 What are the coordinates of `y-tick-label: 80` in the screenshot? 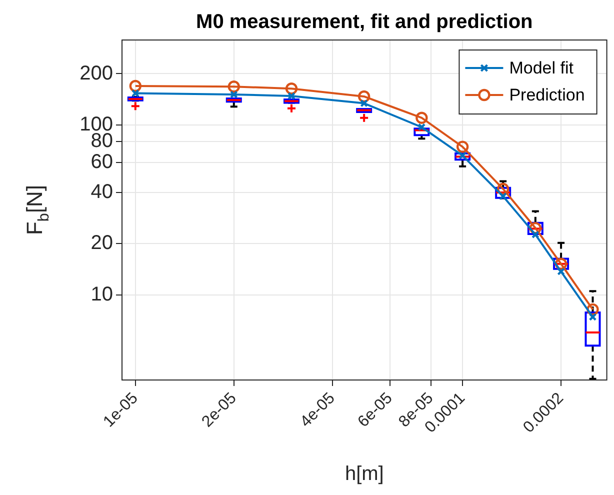 It's located at (101, 141).